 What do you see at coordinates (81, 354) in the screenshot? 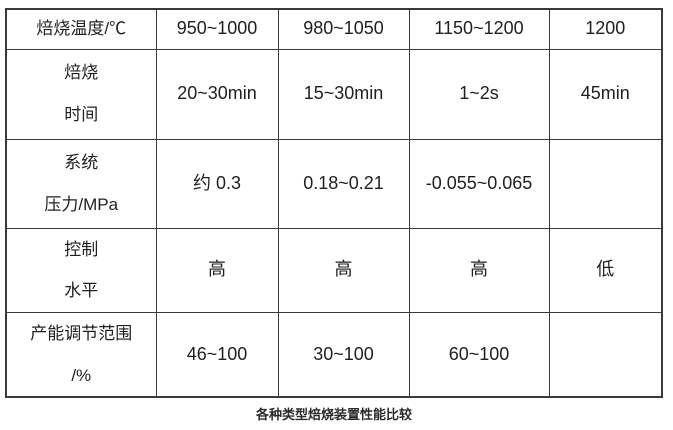
I see `row-header-cell: 产能调节范围 /%` at bounding box center [81, 354].